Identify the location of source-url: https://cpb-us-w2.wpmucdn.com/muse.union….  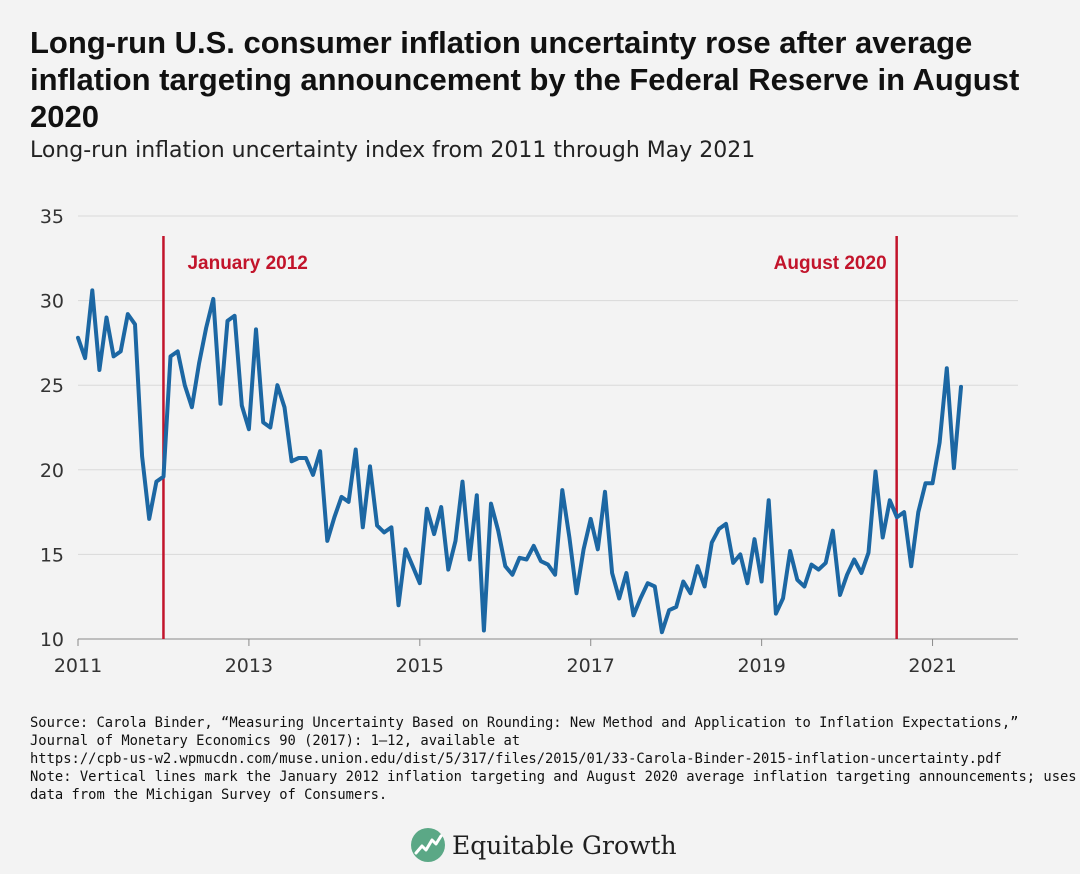
(516, 759).